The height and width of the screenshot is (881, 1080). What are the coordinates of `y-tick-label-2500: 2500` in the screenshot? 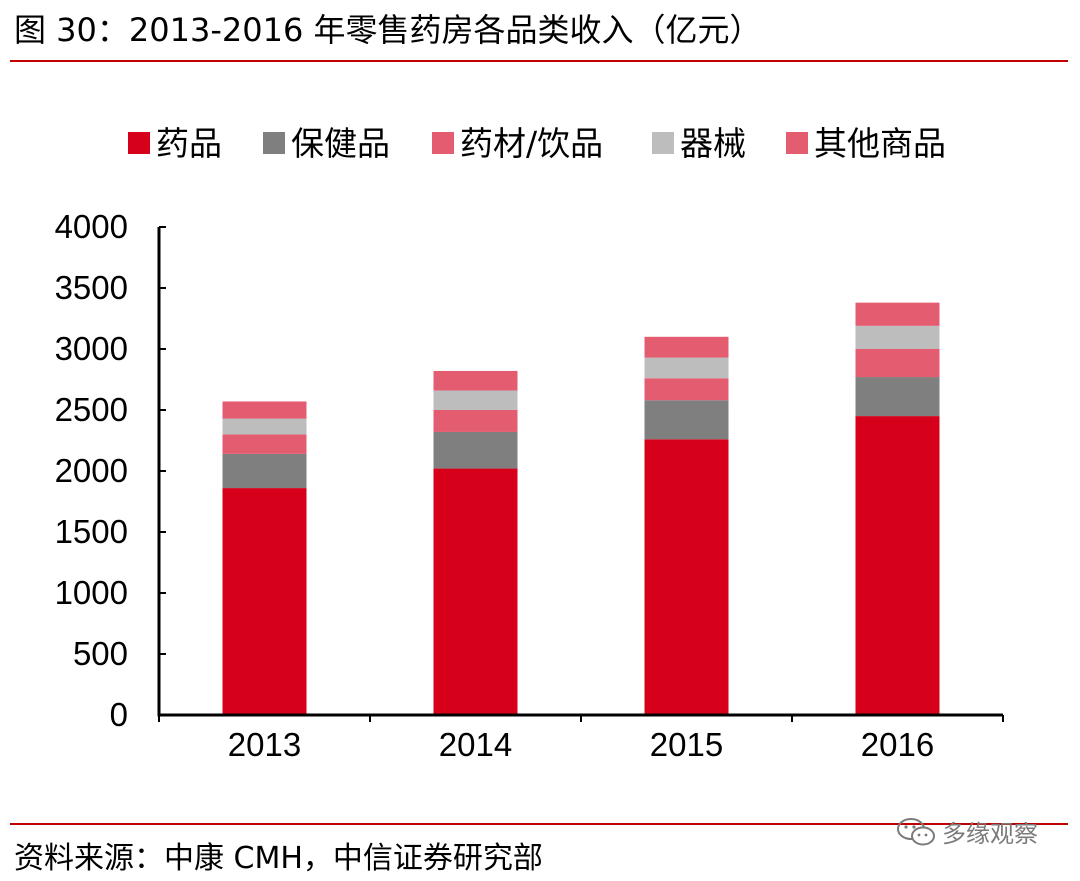 It's located at (91, 409).